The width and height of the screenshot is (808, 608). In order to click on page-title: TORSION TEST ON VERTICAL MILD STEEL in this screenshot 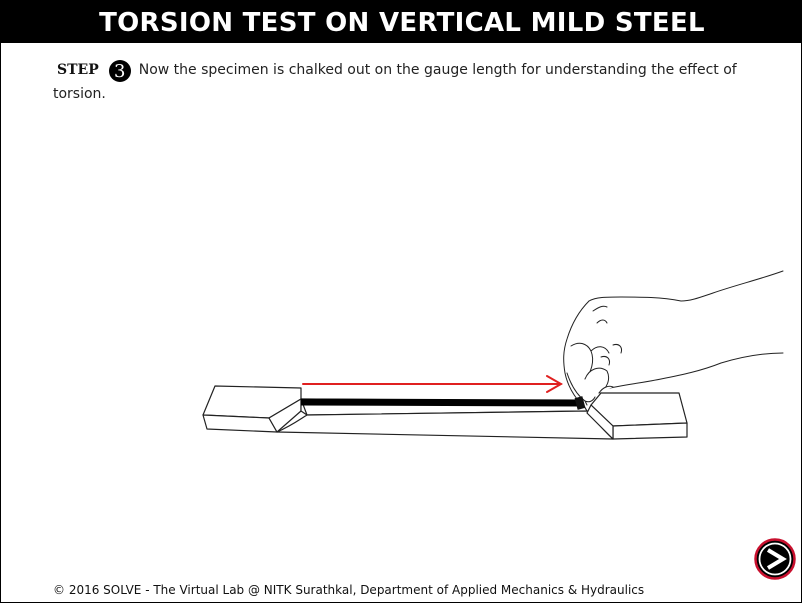, I will do `click(401, 22)`.